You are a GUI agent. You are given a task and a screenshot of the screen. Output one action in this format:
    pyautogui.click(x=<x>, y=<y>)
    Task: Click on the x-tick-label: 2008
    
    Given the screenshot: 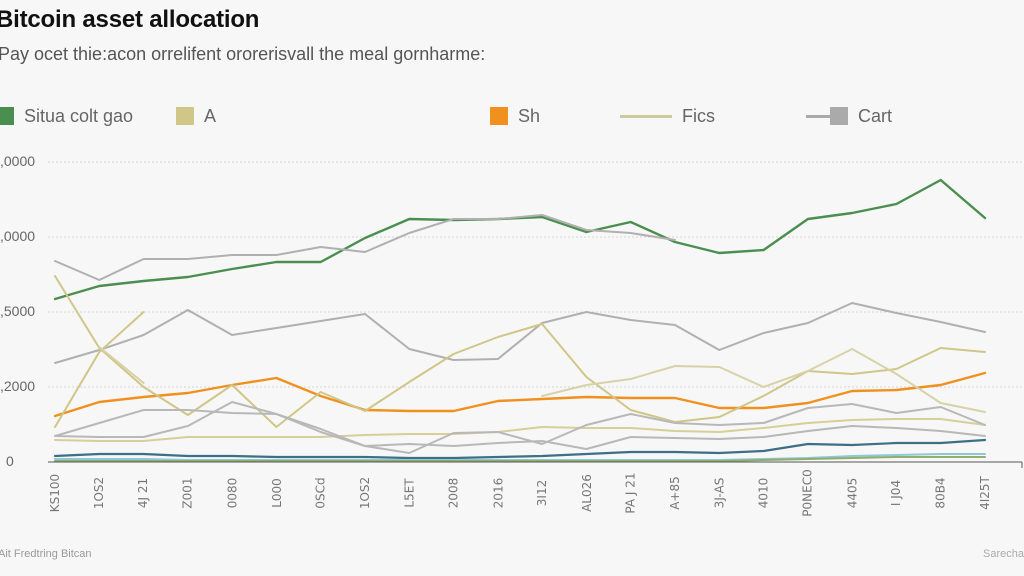 What is the action you would take?
    pyautogui.click(x=454, y=493)
    